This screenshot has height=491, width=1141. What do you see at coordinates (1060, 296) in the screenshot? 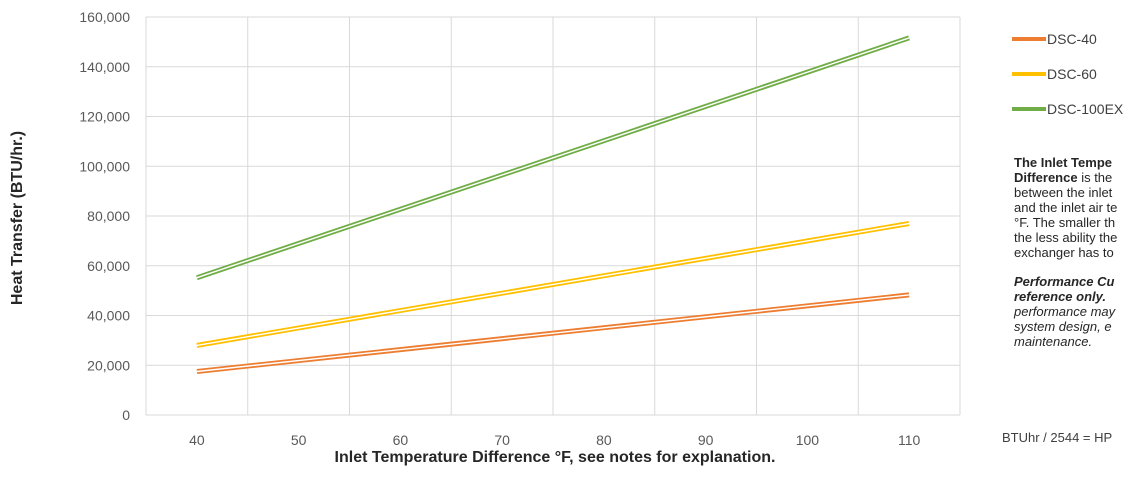
I see `disclaimer-line: reference only.` at bounding box center [1060, 296].